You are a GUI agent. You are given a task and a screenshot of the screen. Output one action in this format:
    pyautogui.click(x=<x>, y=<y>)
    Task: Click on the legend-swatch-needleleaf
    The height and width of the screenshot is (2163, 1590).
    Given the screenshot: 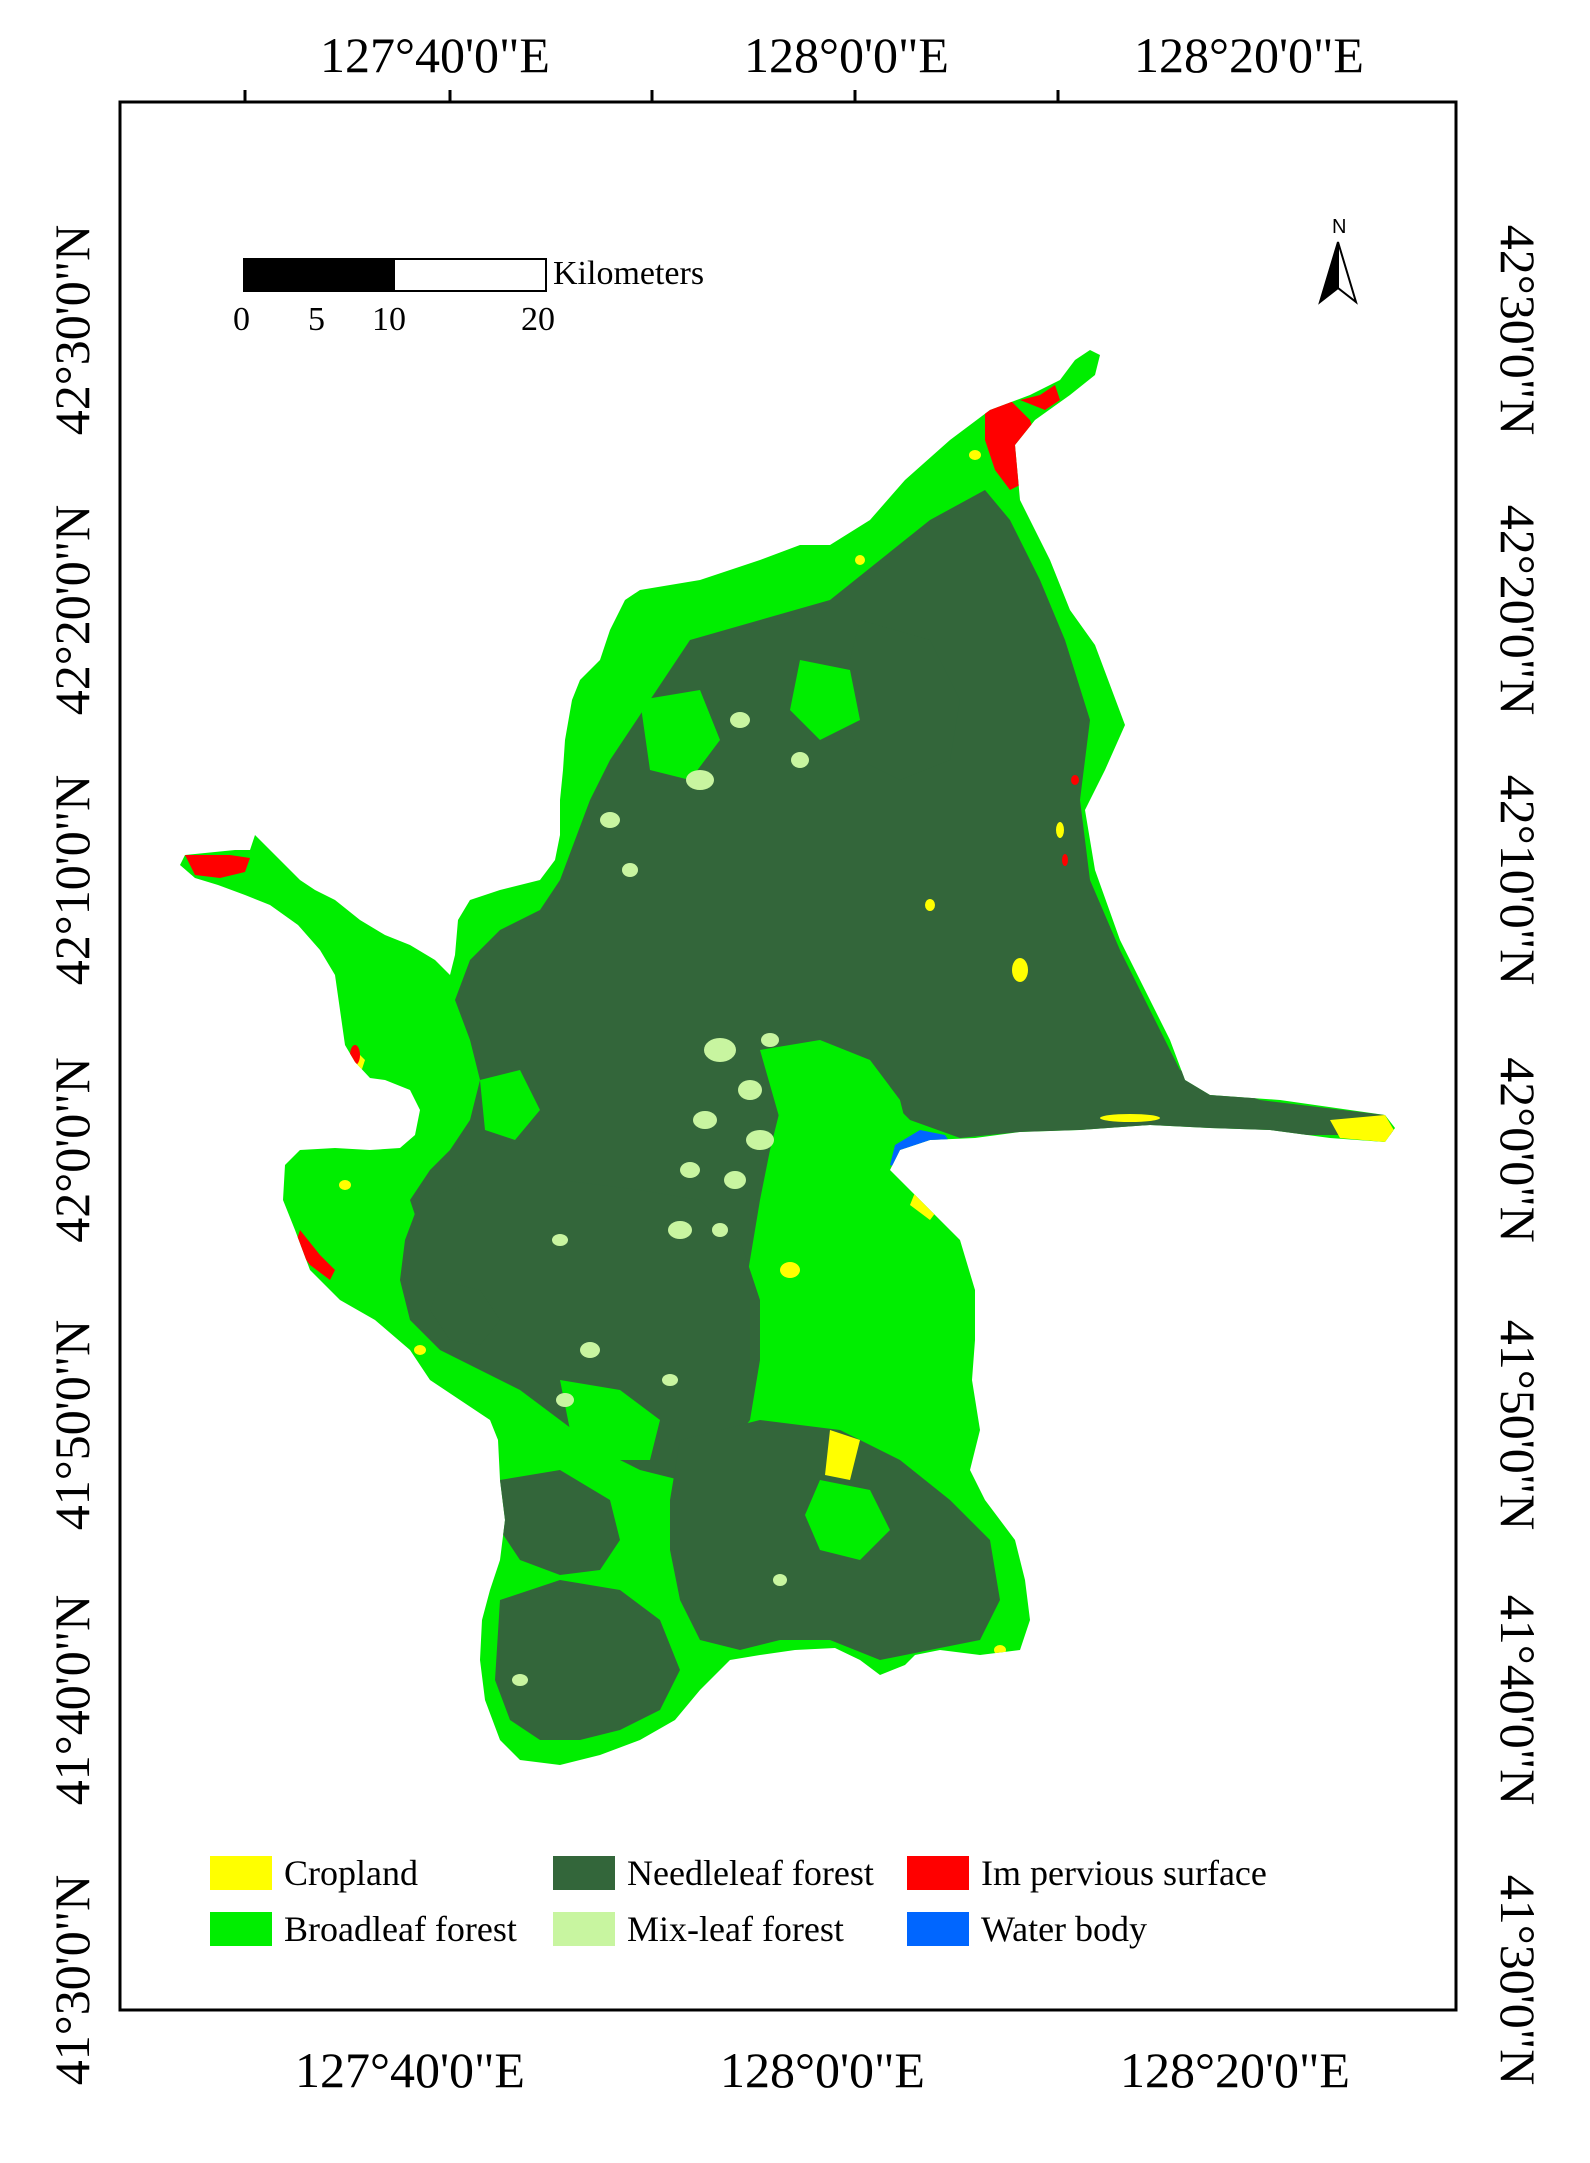 What is the action you would take?
    pyautogui.click(x=584, y=1873)
    